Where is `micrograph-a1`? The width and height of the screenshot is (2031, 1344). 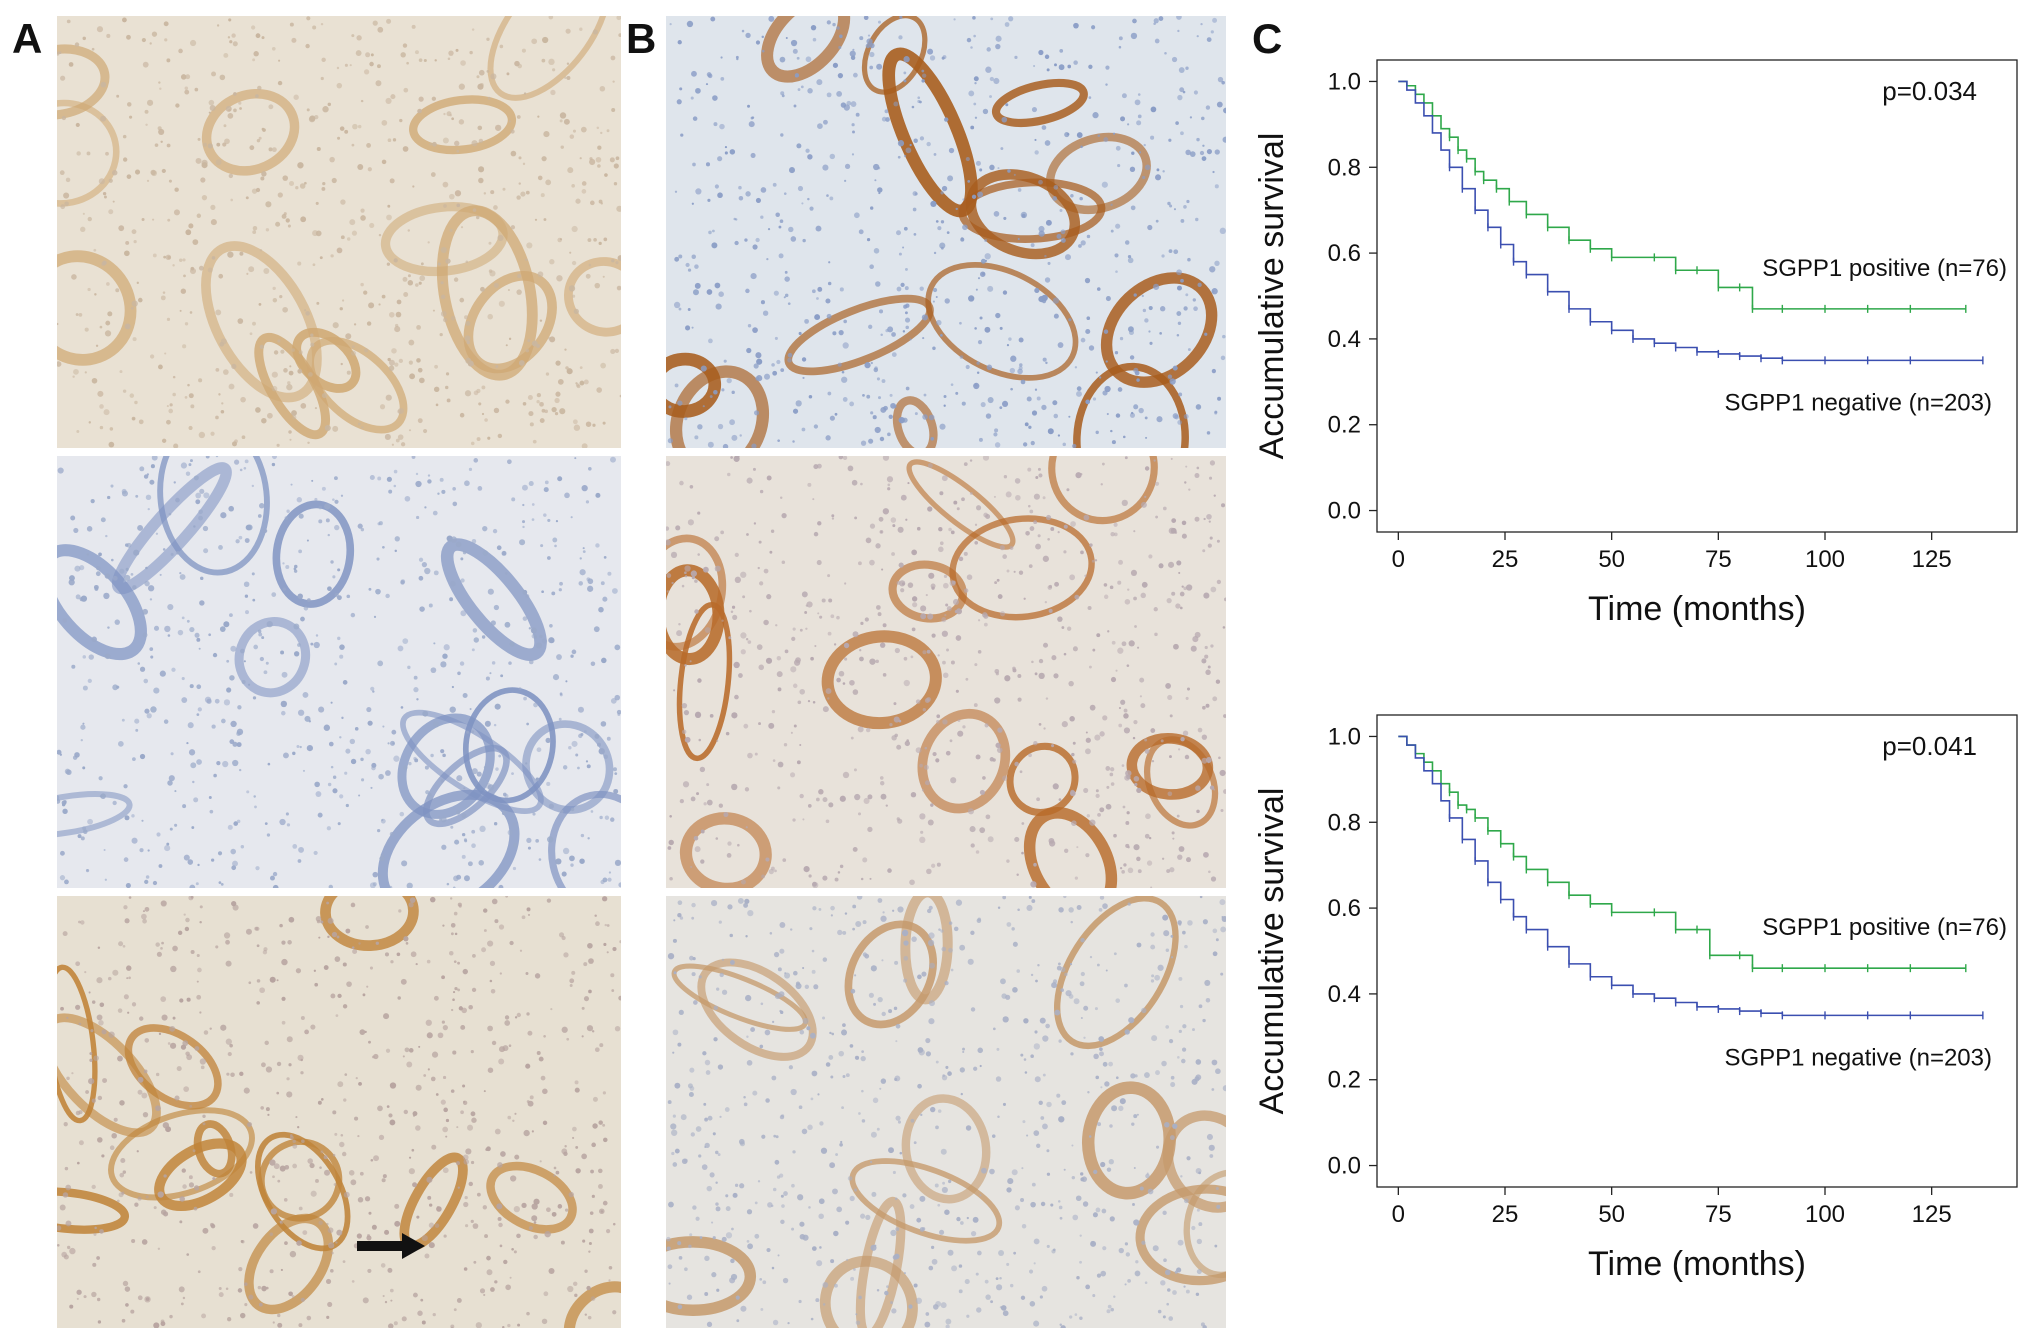
micrograph-a1 is located at coordinates (339, 232).